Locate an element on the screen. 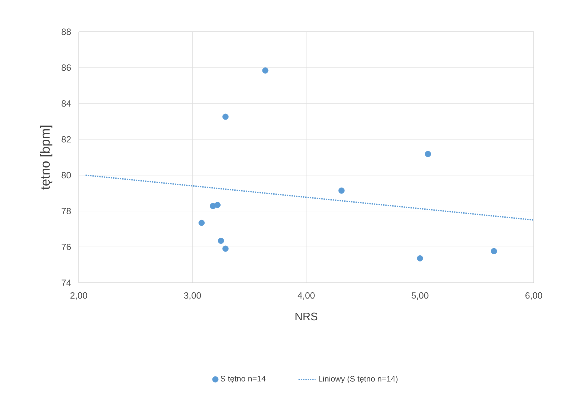  x-axis-title: NRS is located at coordinates (307, 316).